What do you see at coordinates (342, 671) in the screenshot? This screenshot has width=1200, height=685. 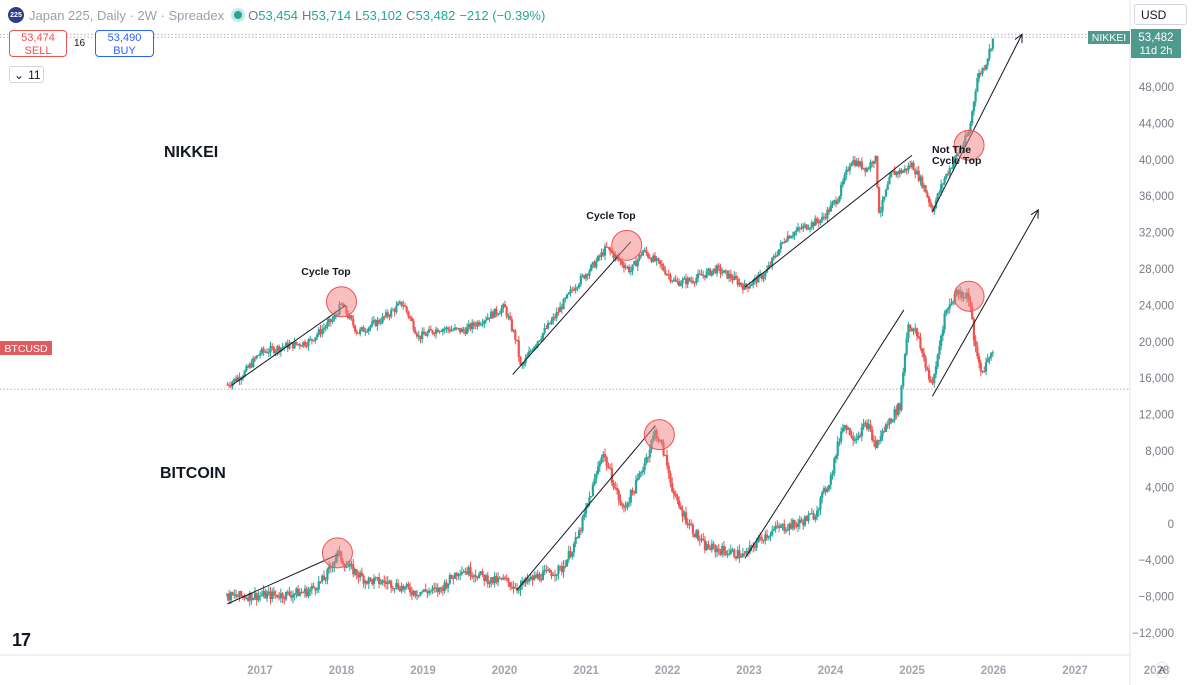 I see `x-tick-label: 2018` at bounding box center [342, 671].